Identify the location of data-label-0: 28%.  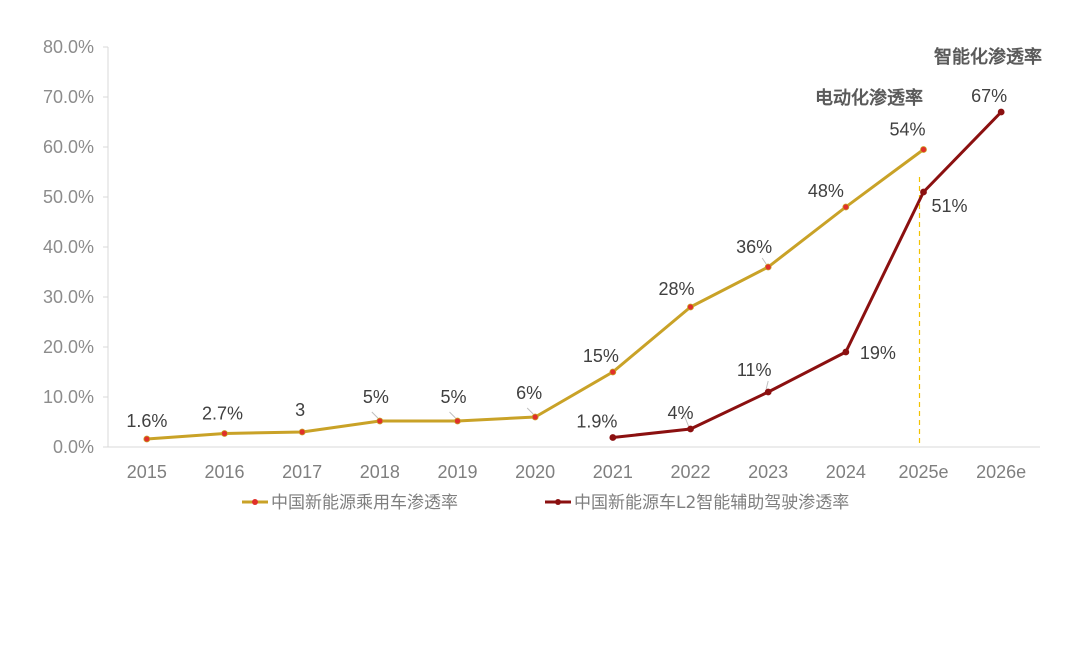
(676, 289).